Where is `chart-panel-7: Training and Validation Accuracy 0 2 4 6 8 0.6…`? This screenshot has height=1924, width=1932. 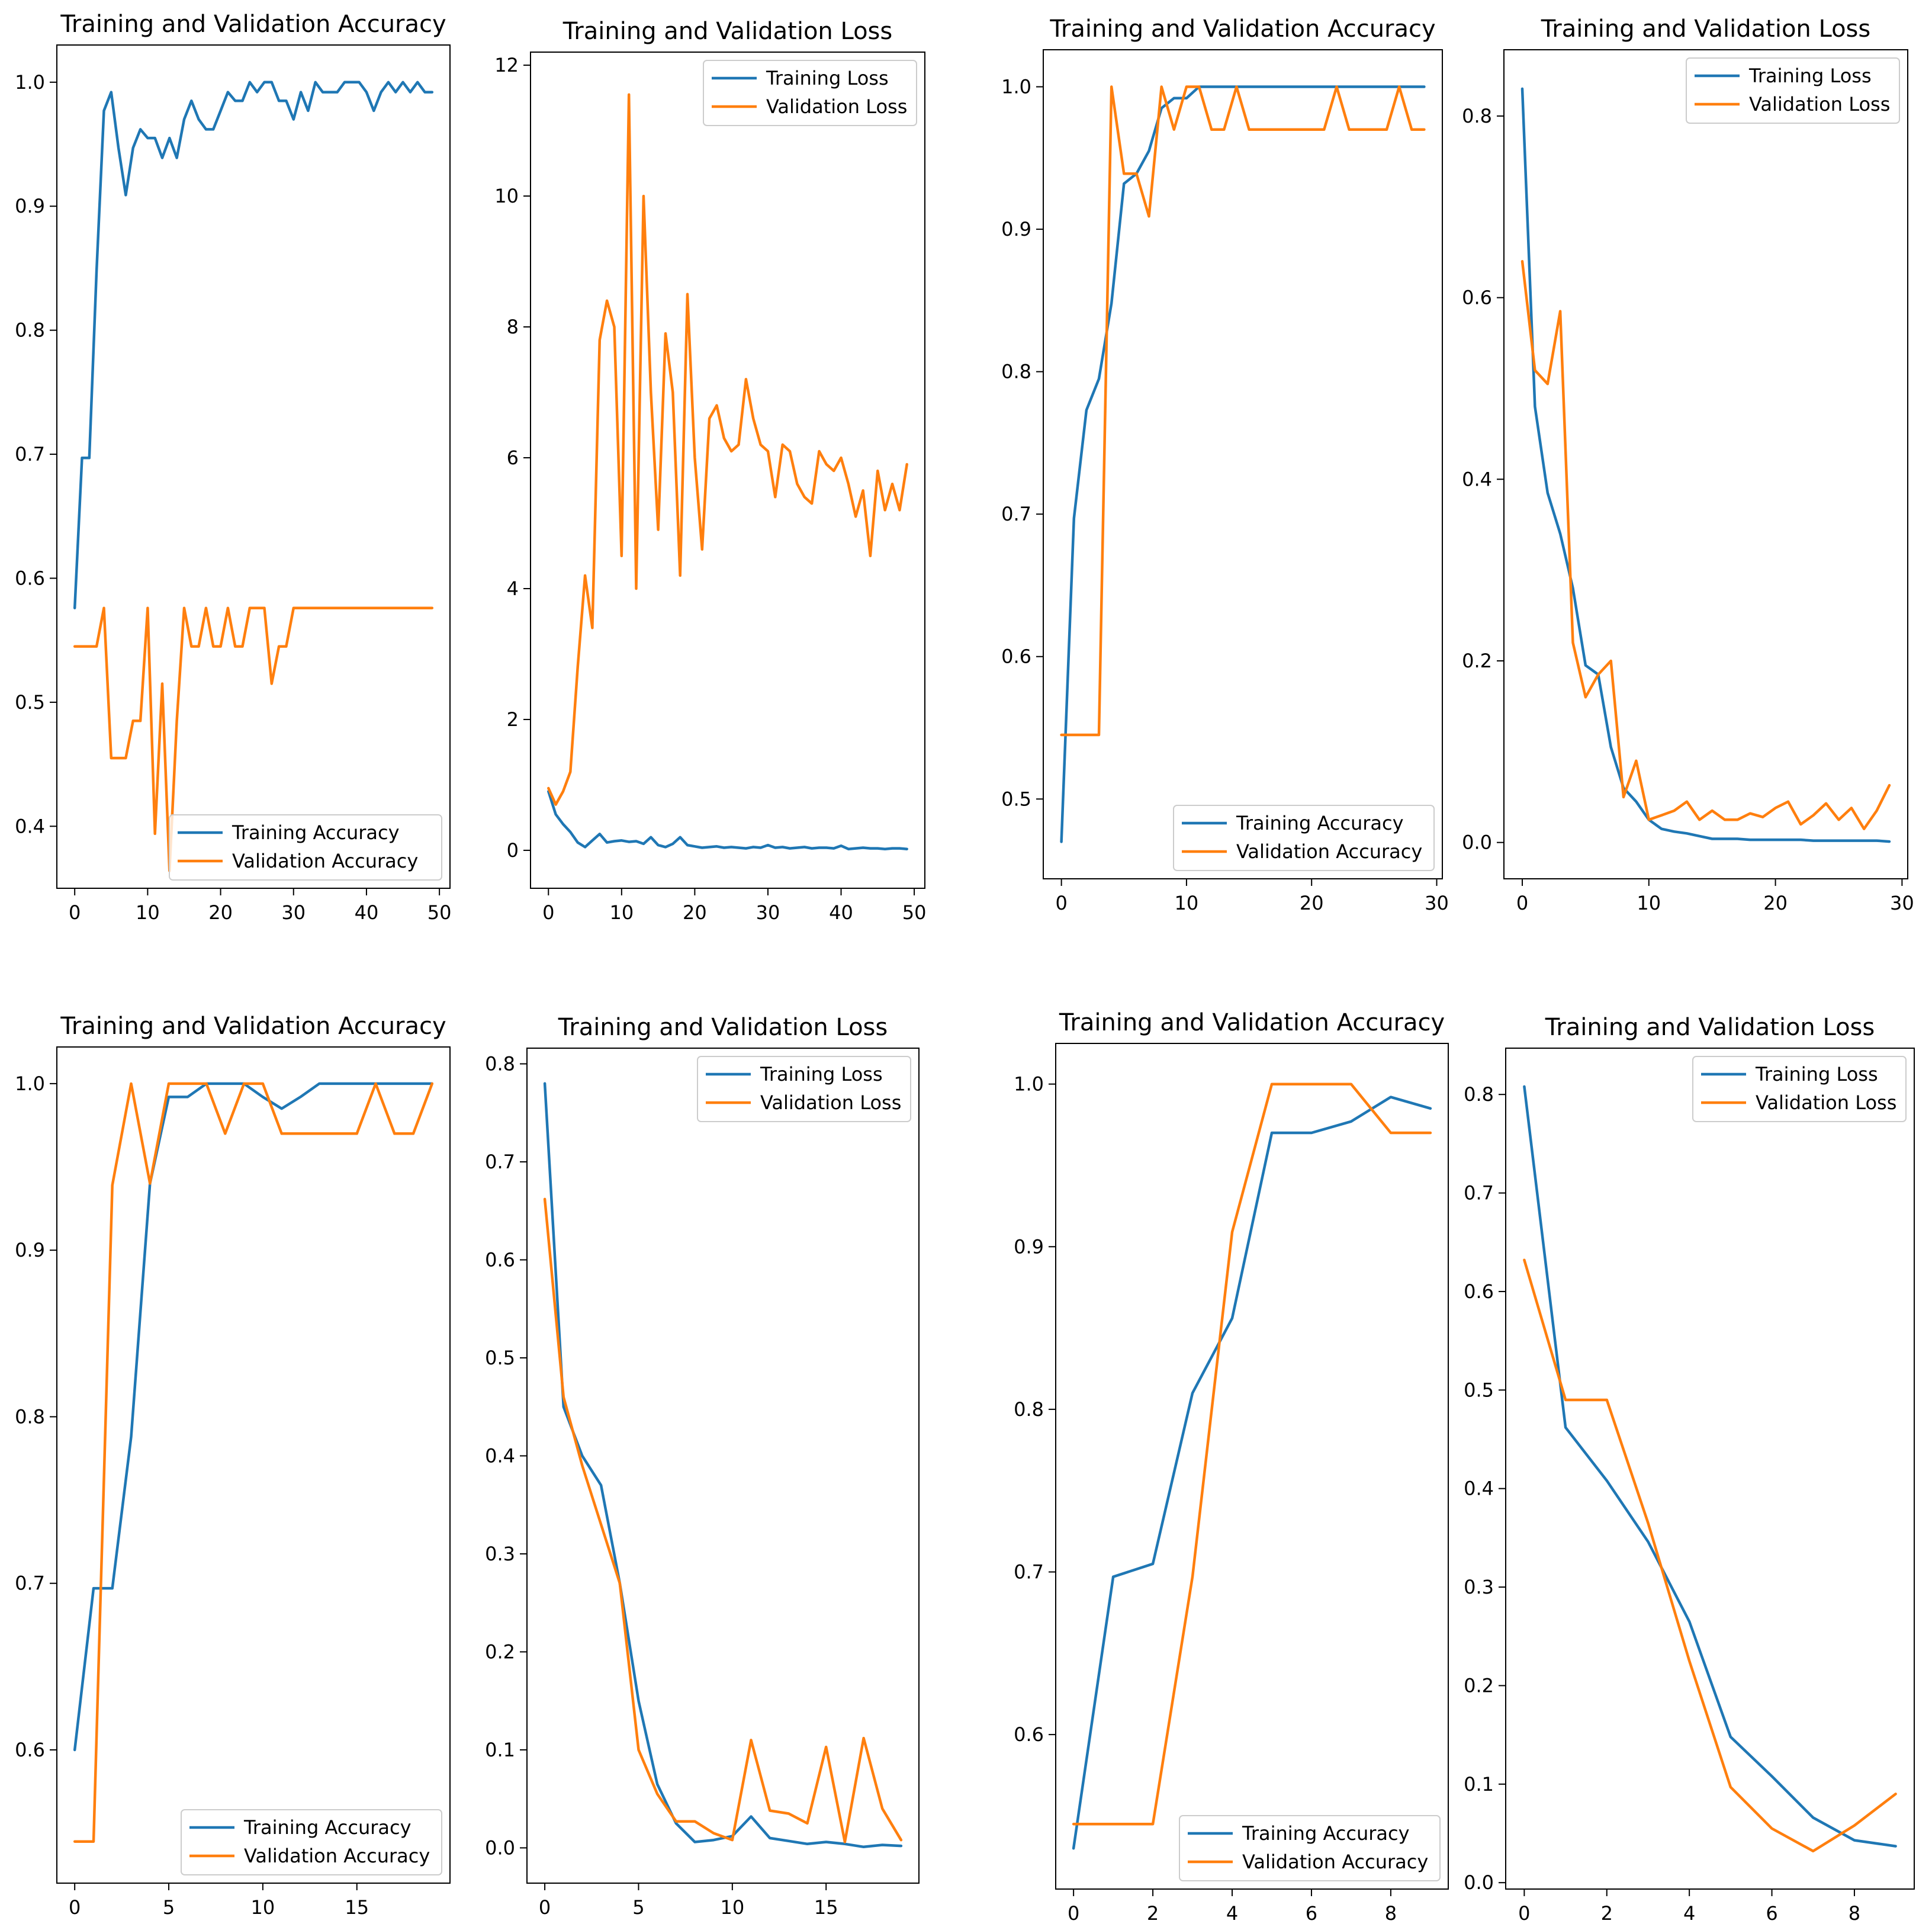 chart-panel-7: Training and Validation Accuracy 0 2 4 6 8 0.6… is located at coordinates (1231, 1466).